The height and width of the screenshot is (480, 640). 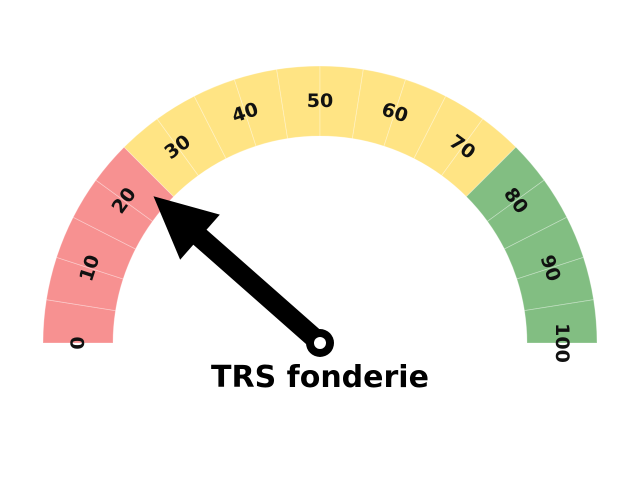 I want to click on needle-pivot, so click(x=320, y=343).